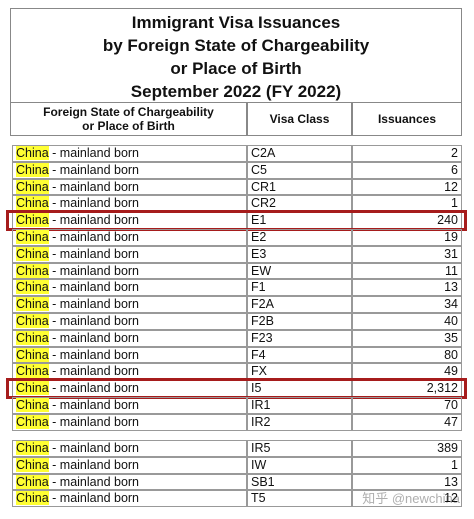  Describe the element at coordinates (407, 304) in the screenshot. I see `issuances-cell: 34` at that location.